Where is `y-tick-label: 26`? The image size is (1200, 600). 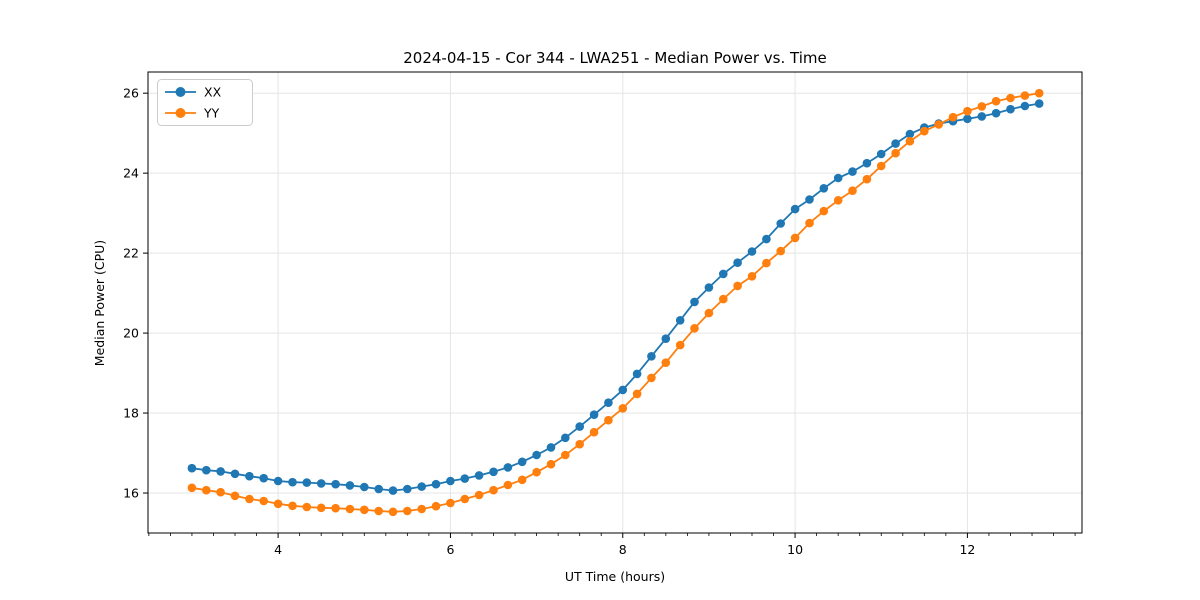
y-tick-label: 26 is located at coordinates (131, 93).